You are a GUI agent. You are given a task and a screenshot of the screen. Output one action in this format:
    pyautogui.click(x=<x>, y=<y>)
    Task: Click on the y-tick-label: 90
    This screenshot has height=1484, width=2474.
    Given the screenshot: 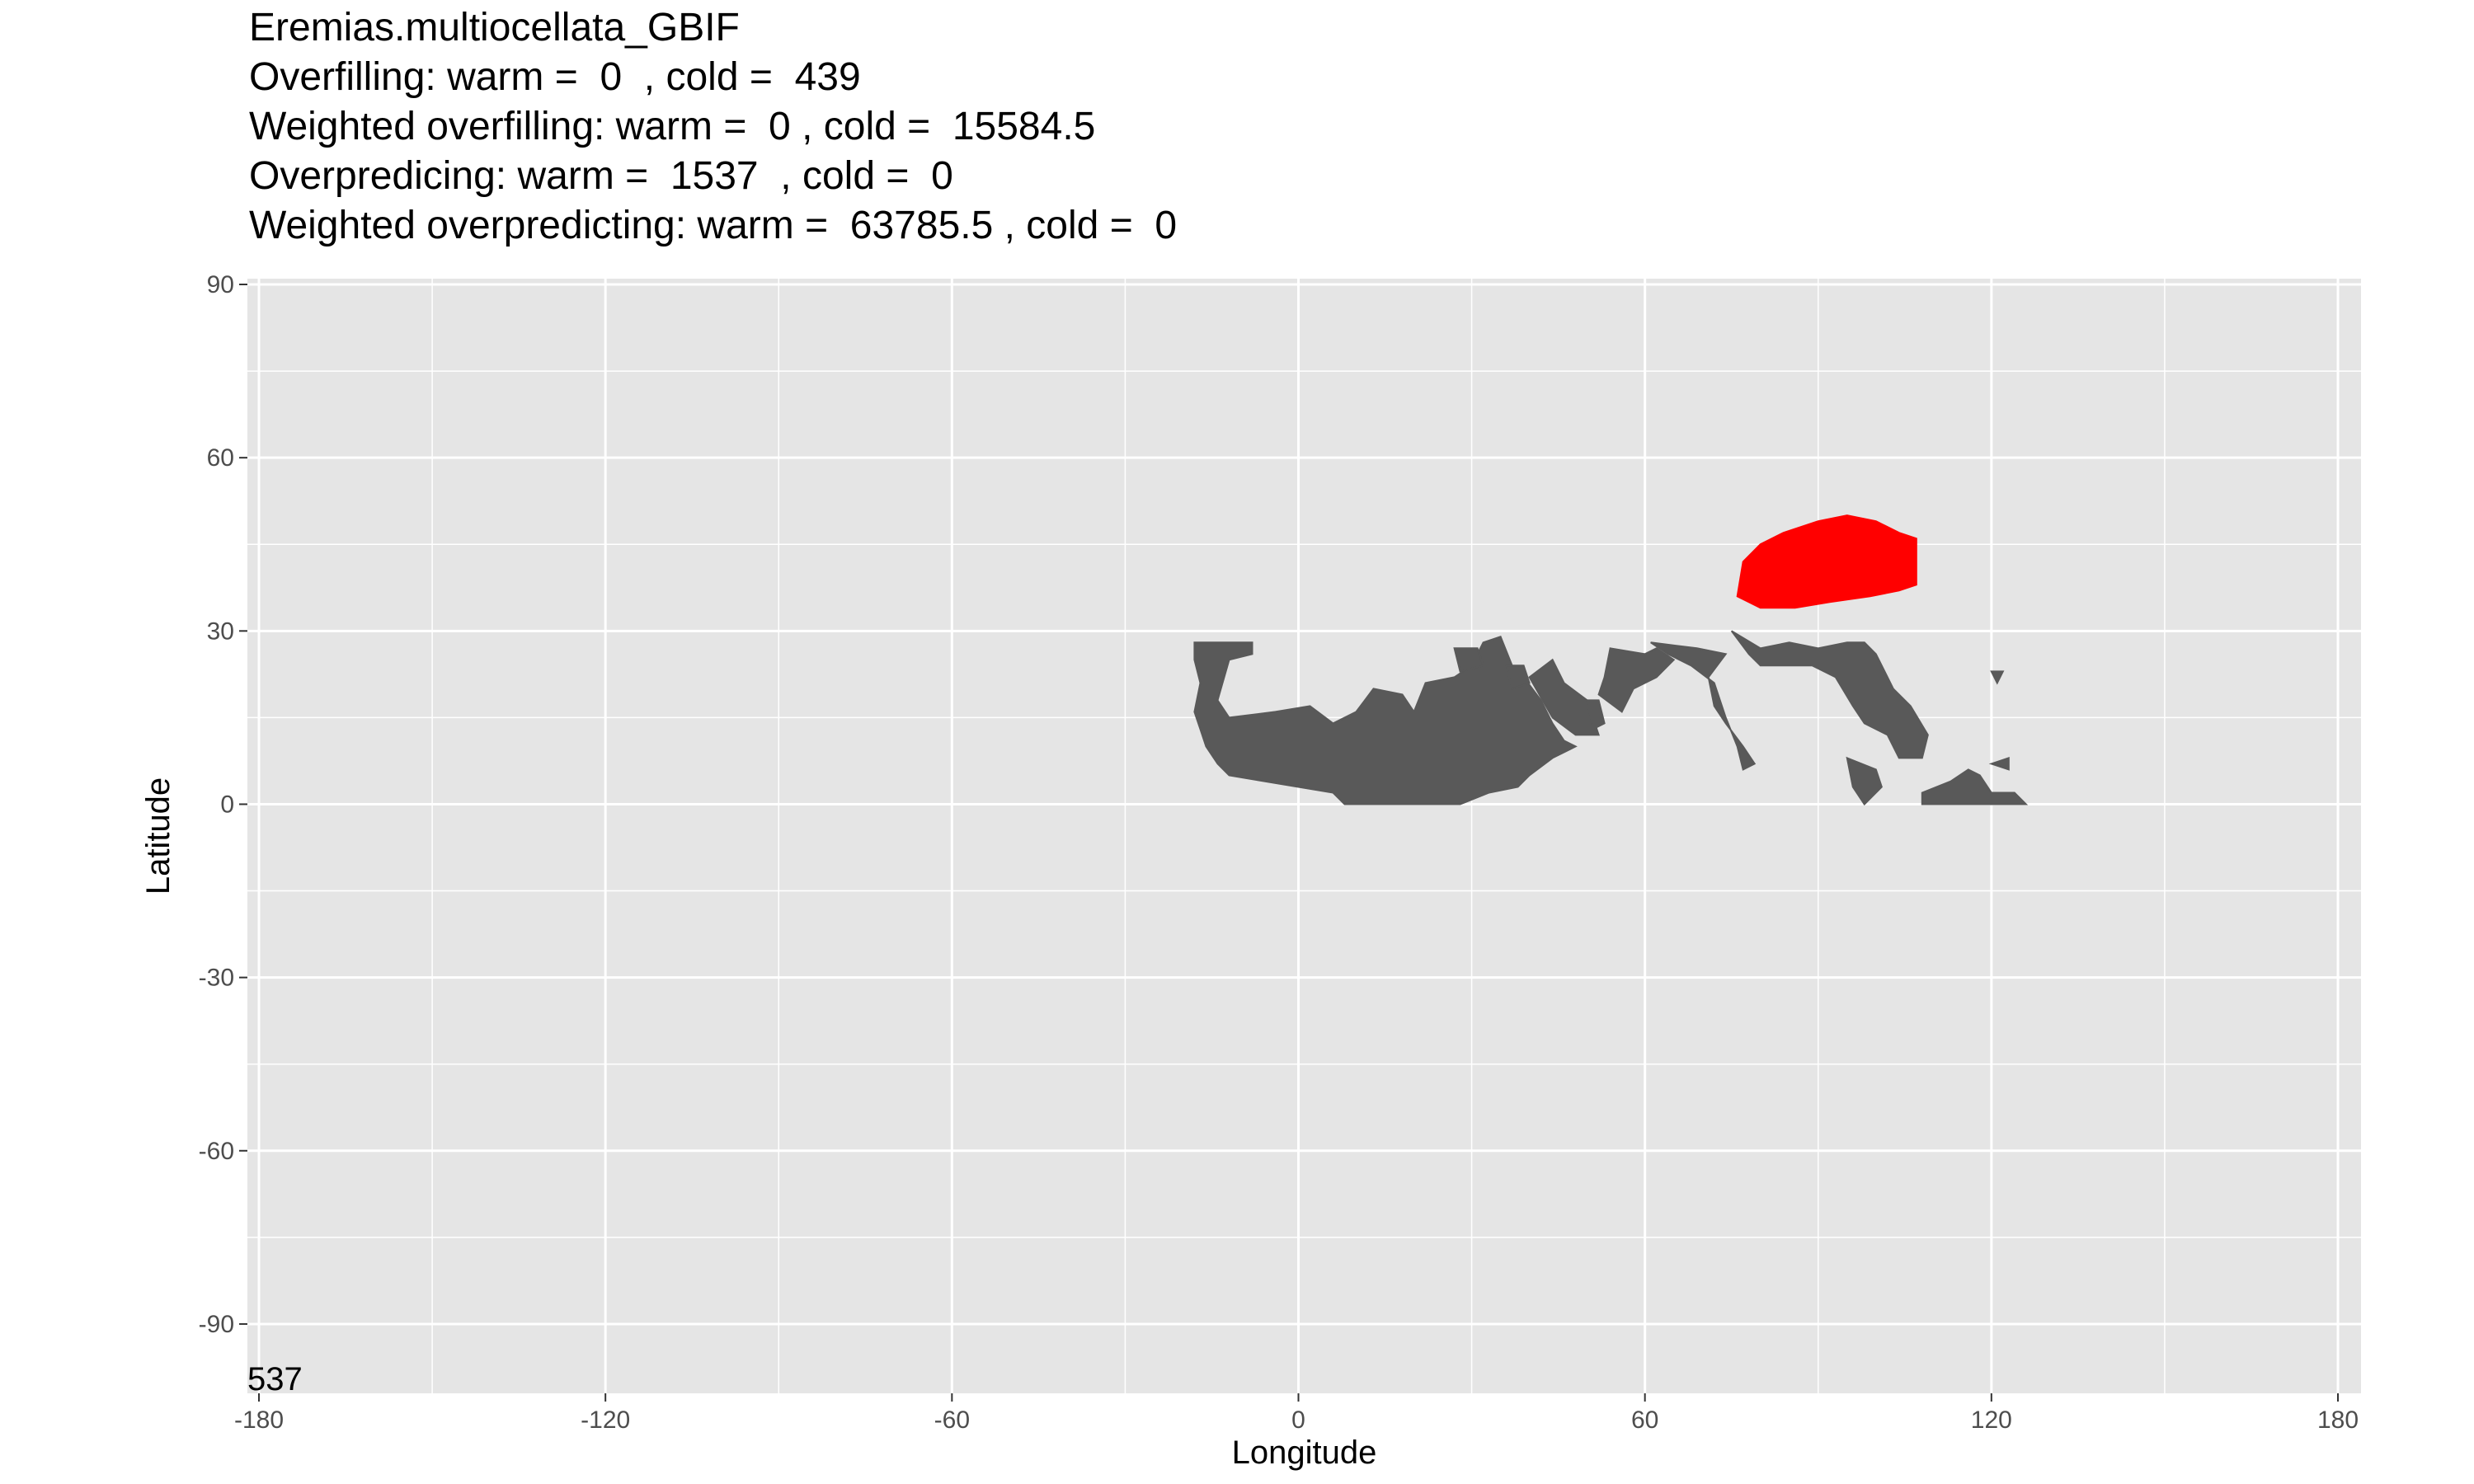 What is the action you would take?
    pyautogui.click(x=220, y=284)
    